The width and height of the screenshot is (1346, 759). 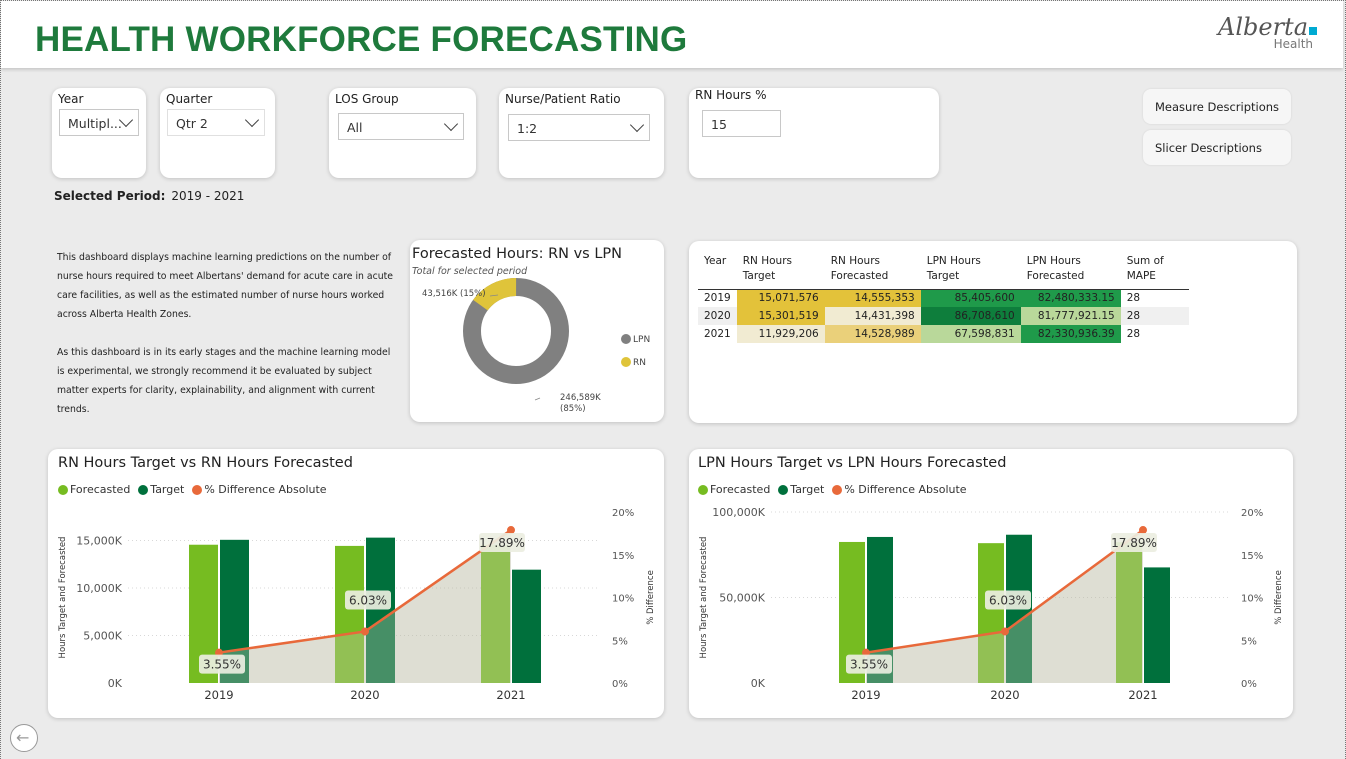 I want to click on y-tick-label: 15,000K, so click(x=99, y=541).